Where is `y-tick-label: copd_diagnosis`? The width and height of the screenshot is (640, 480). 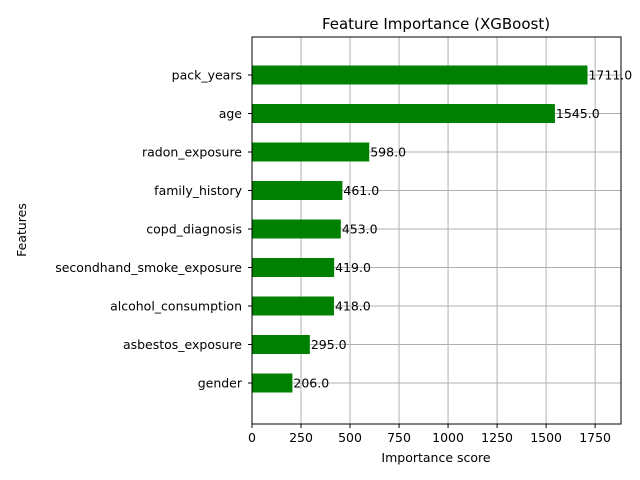 y-tick-label: copd_diagnosis is located at coordinates (194, 229).